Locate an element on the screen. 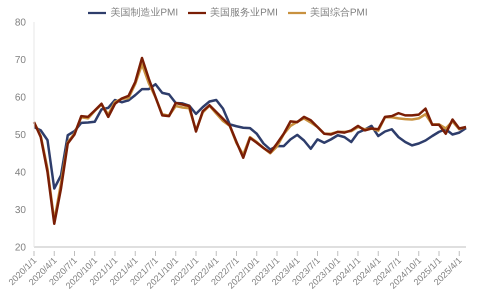 The height and width of the screenshot is (299, 480). y-tick-label: 60 is located at coordinates (20, 98).